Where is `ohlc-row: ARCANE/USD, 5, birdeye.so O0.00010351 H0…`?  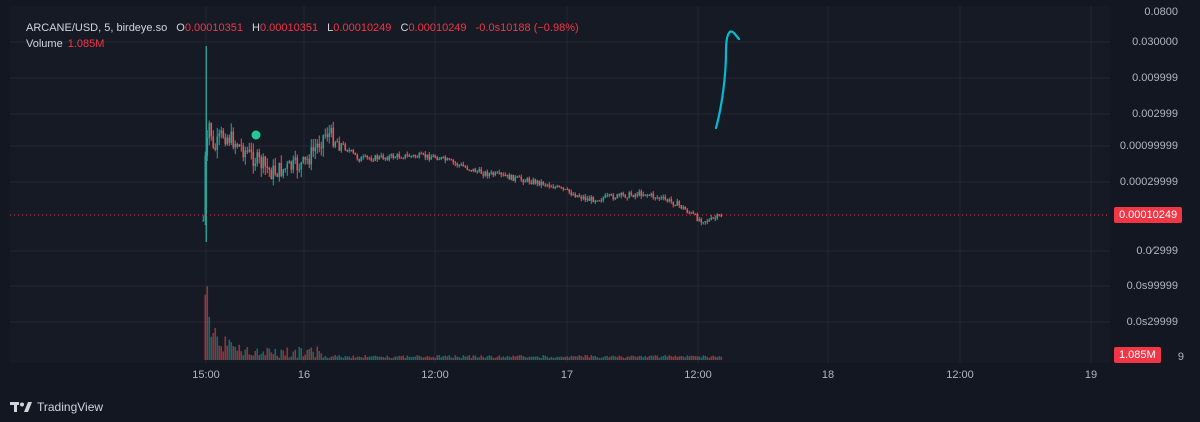 ohlc-row: ARCANE/USD, 5, birdeye.so O0.00010351 H0… is located at coordinates (302, 28).